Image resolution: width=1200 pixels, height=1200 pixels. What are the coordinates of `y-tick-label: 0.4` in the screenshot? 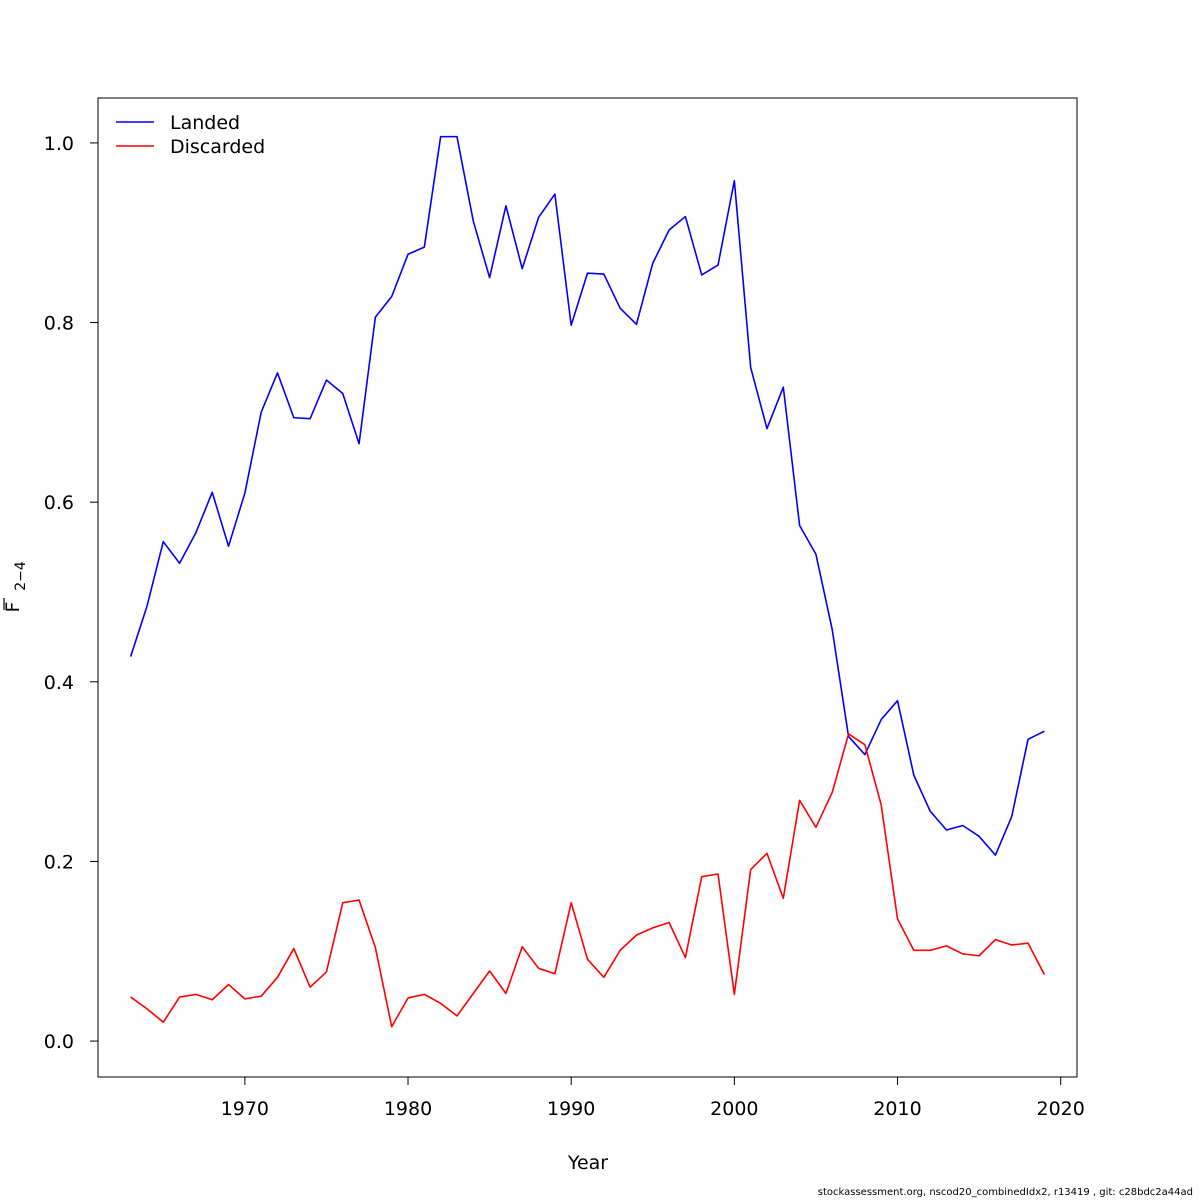 It's located at (59, 683).